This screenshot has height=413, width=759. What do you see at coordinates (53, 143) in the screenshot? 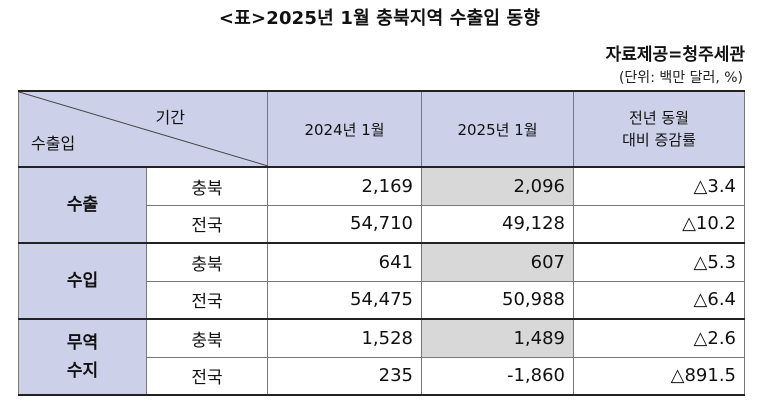
I see `corner-trade-label: 수출입` at bounding box center [53, 143].